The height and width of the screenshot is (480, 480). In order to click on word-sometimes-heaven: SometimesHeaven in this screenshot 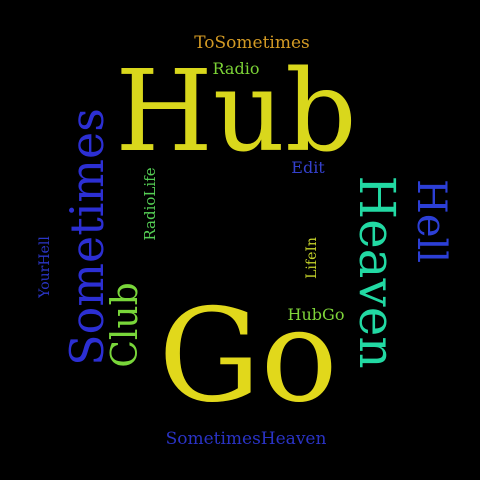, I will do `click(246, 439)`.